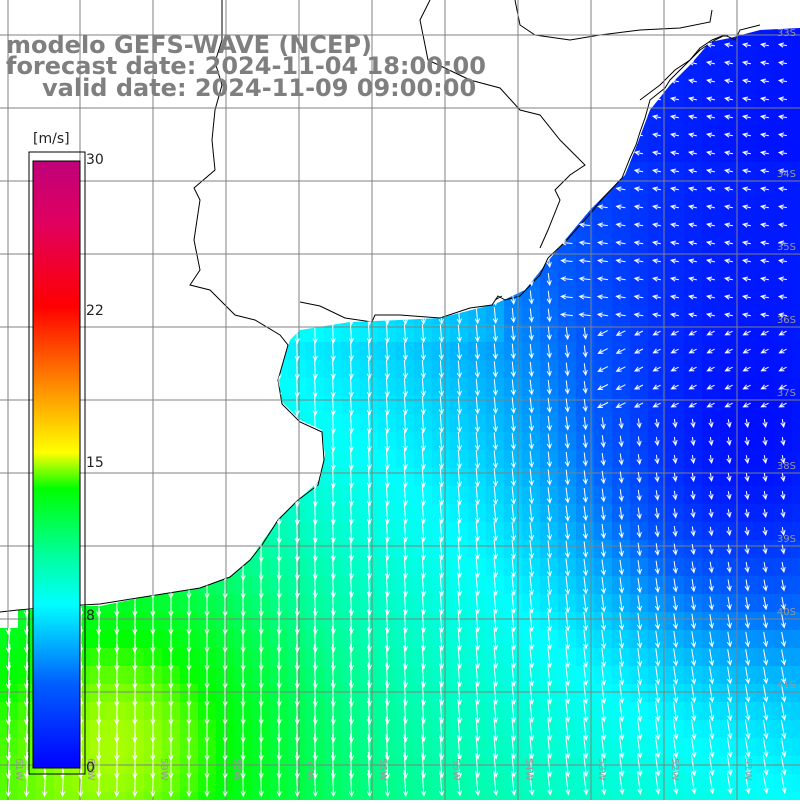 This screenshot has width=800, height=804. I want to click on lon-label: 60W, so click(90, 769).